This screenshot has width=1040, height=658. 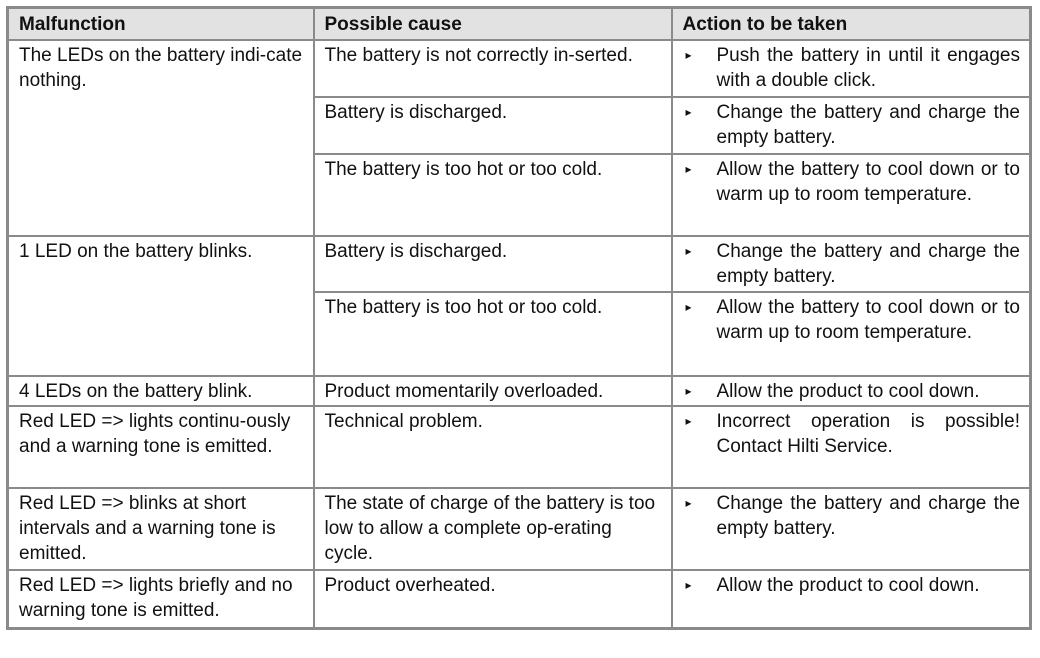 What do you see at coordinates (492, 391) in the screenshot?
I see `cause-cell: Product momentarily overloaded.` at bounding box center [492, 391].